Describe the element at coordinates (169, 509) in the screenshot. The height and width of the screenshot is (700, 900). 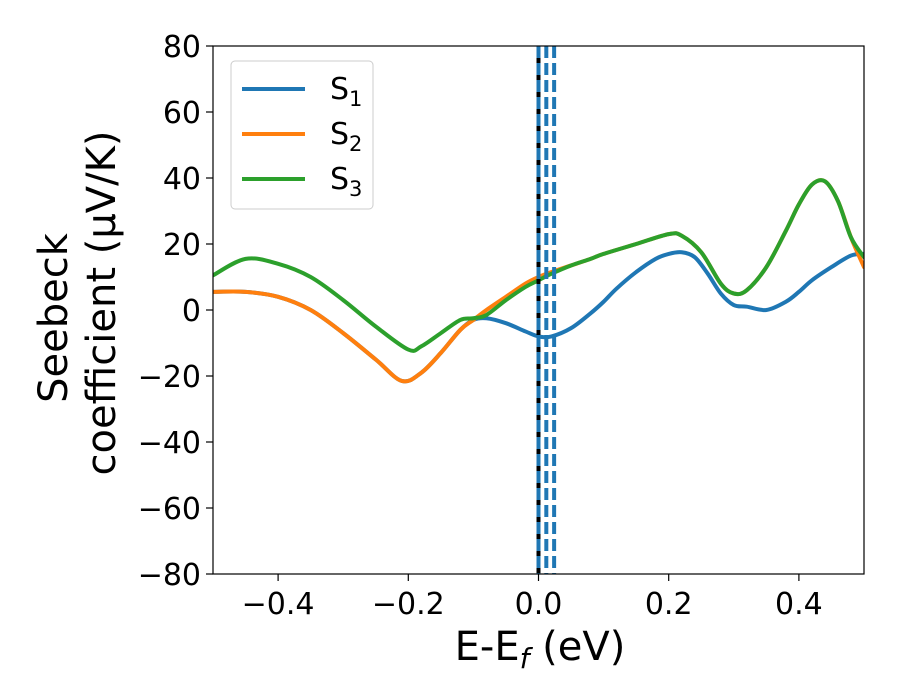
I see `y-tick-label: −60` at that location.